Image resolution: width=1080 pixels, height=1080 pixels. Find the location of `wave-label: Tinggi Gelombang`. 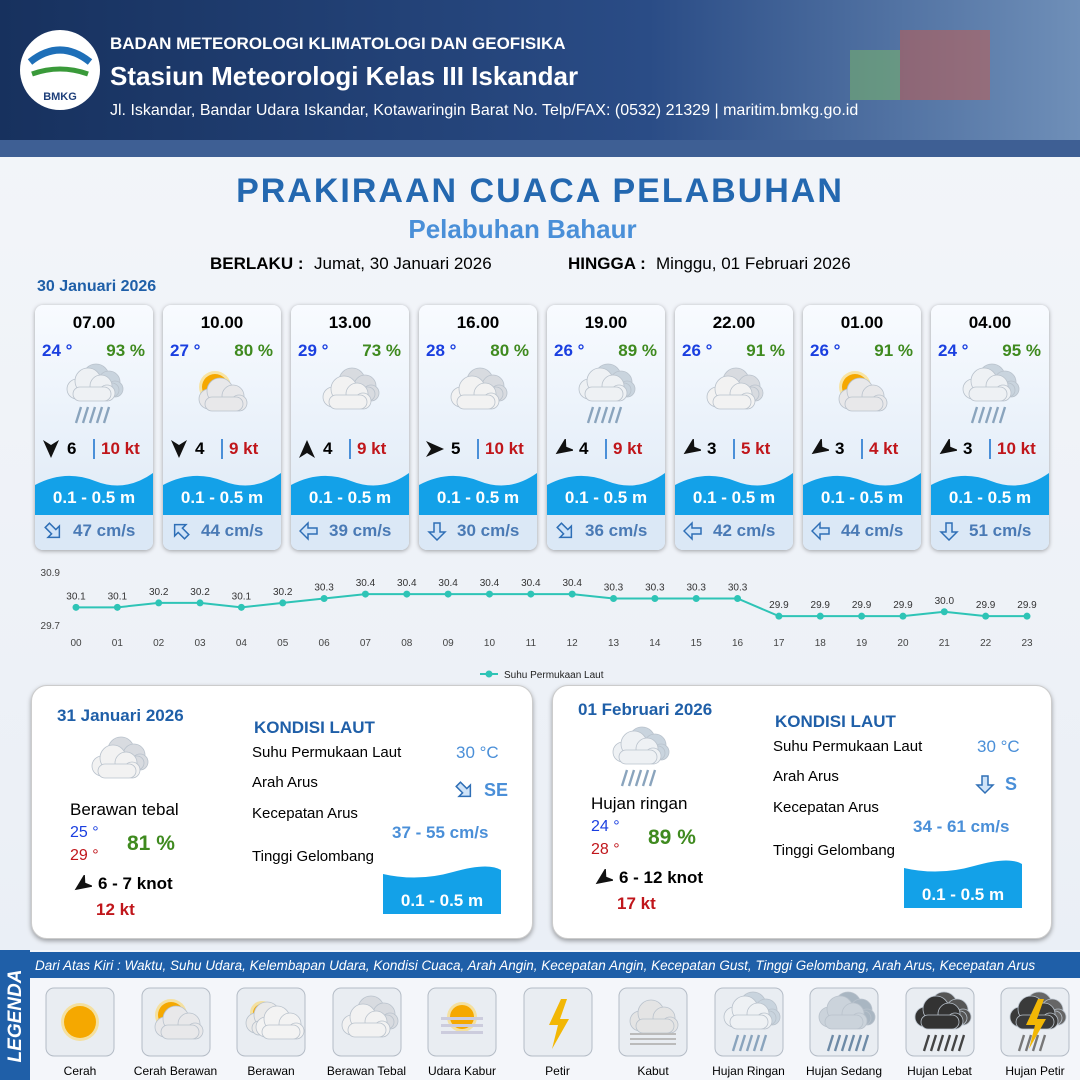

wave-label: Tinggi Gelombang is located at coordinates (313, 856).